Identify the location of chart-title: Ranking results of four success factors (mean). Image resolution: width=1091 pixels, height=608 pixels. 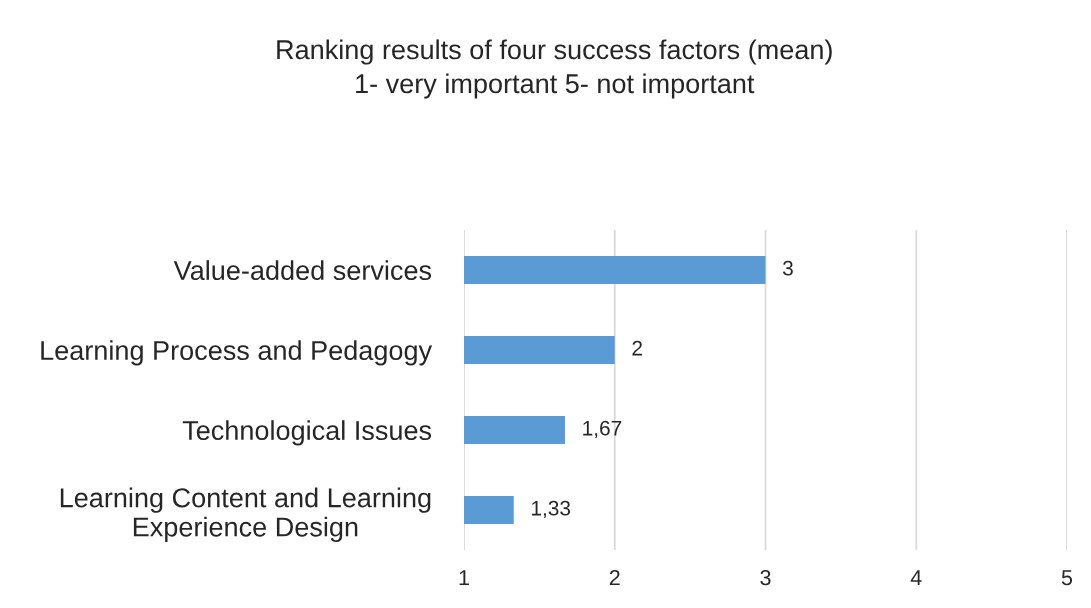
(554, 52).